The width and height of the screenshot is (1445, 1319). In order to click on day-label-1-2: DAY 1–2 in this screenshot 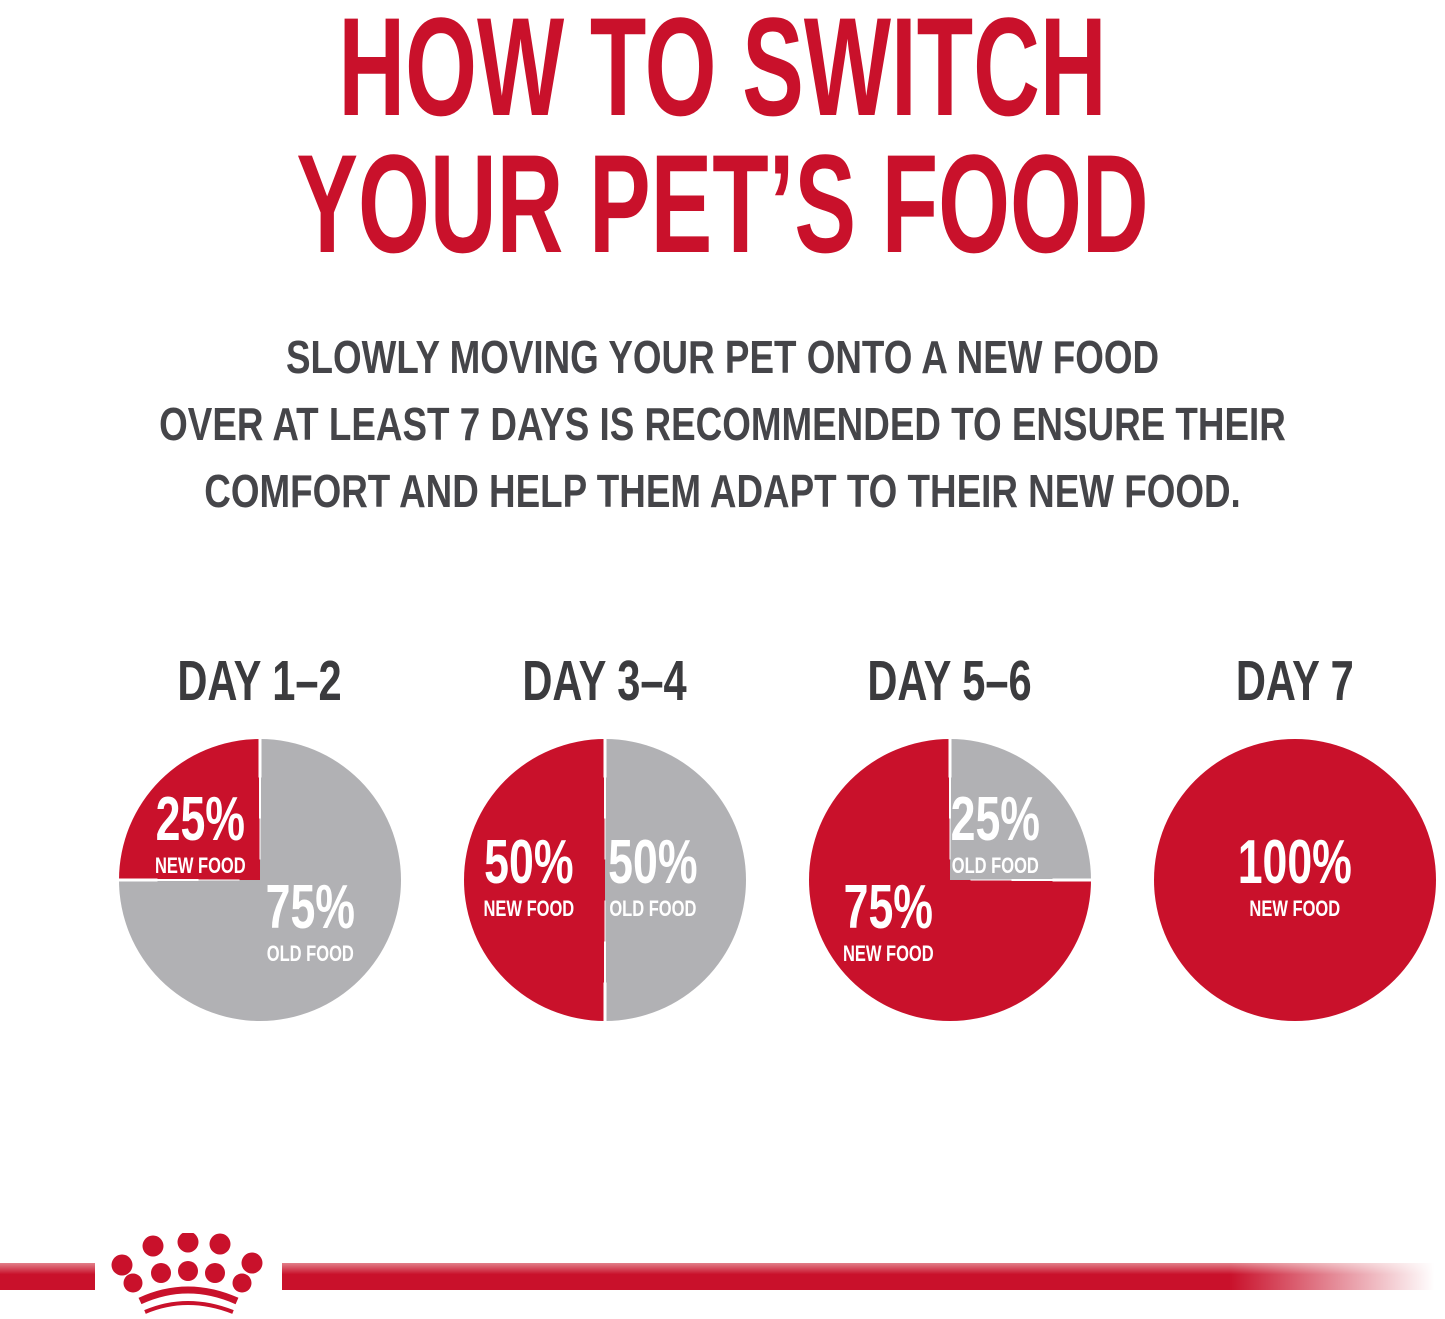, I will do `click(260, 681)`.